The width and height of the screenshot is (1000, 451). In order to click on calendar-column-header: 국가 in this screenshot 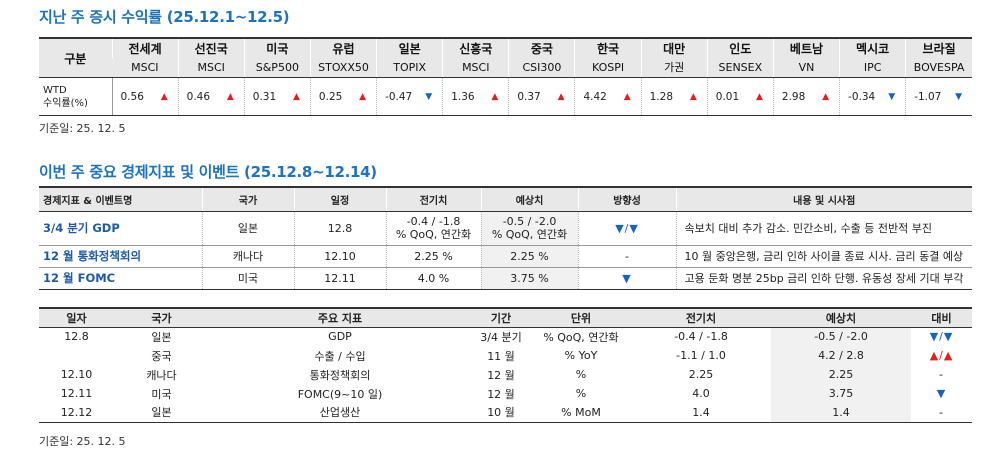, I will do `click(161, 317)`.